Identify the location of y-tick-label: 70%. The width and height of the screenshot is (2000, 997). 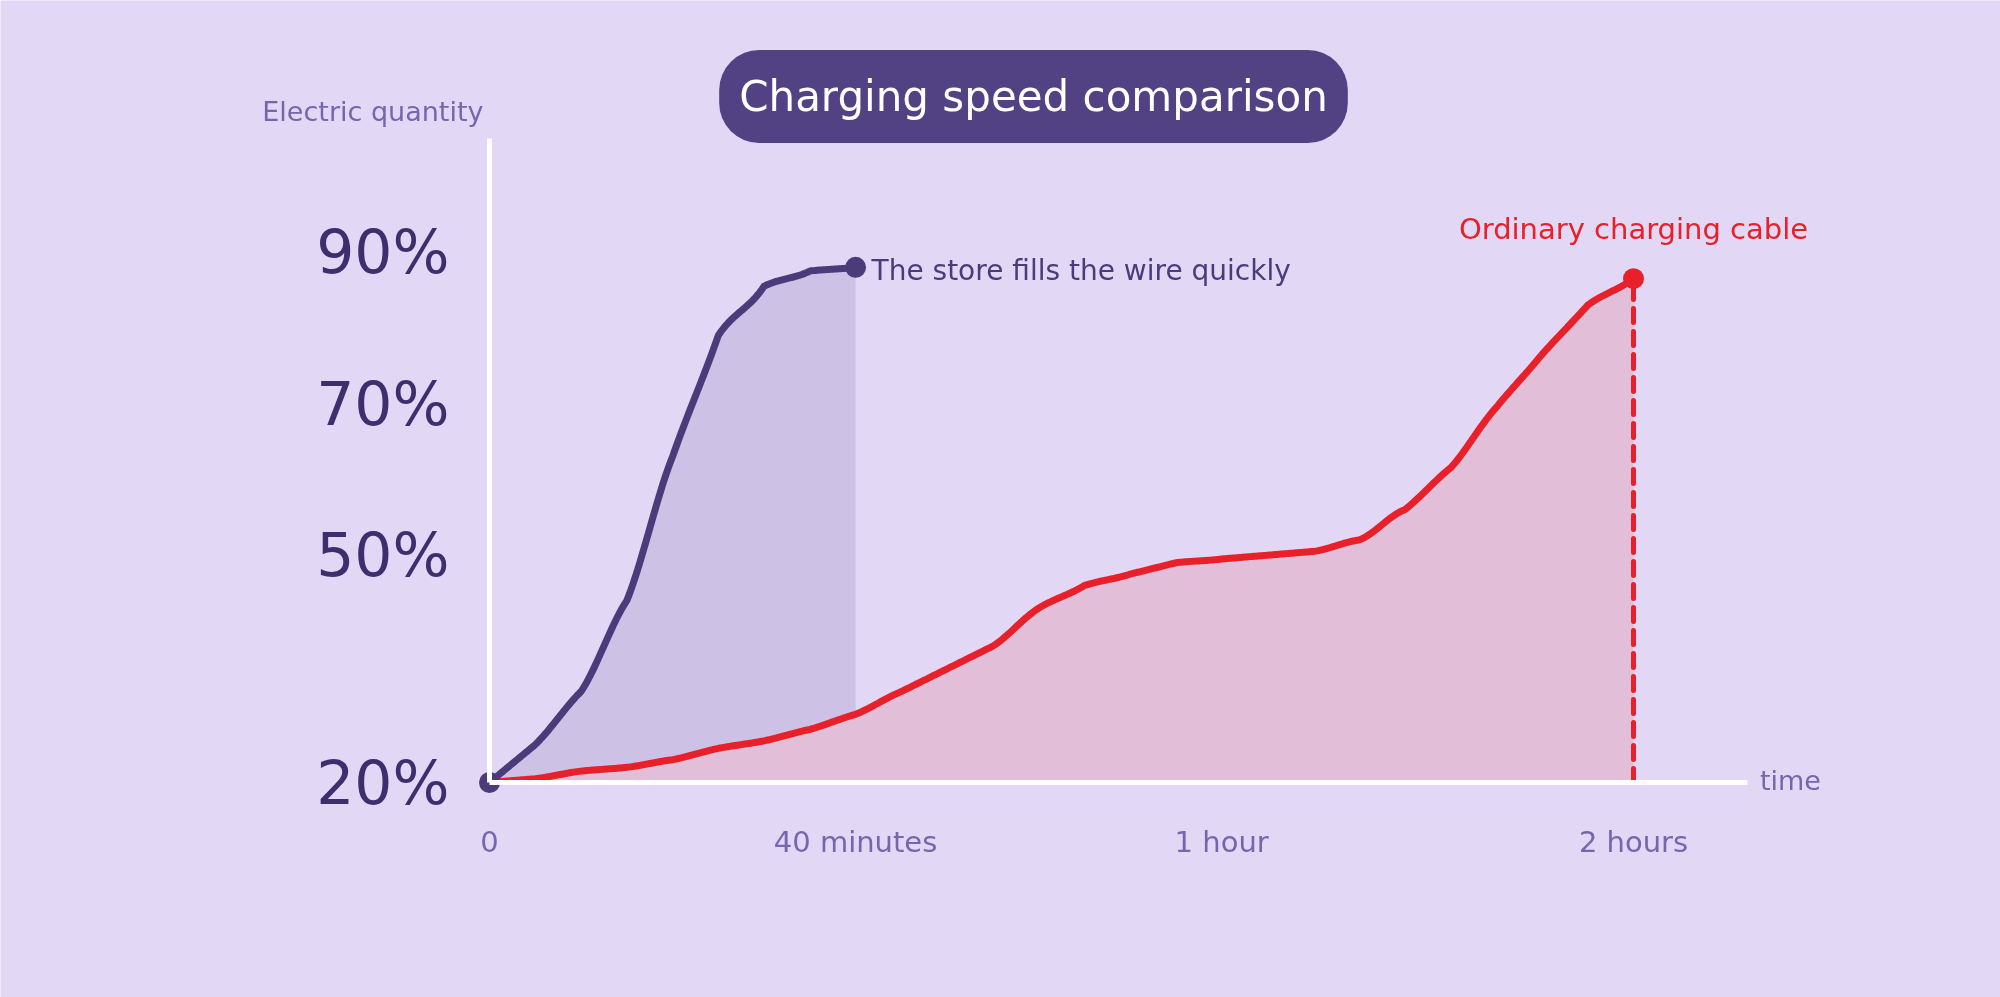
(383, 403).